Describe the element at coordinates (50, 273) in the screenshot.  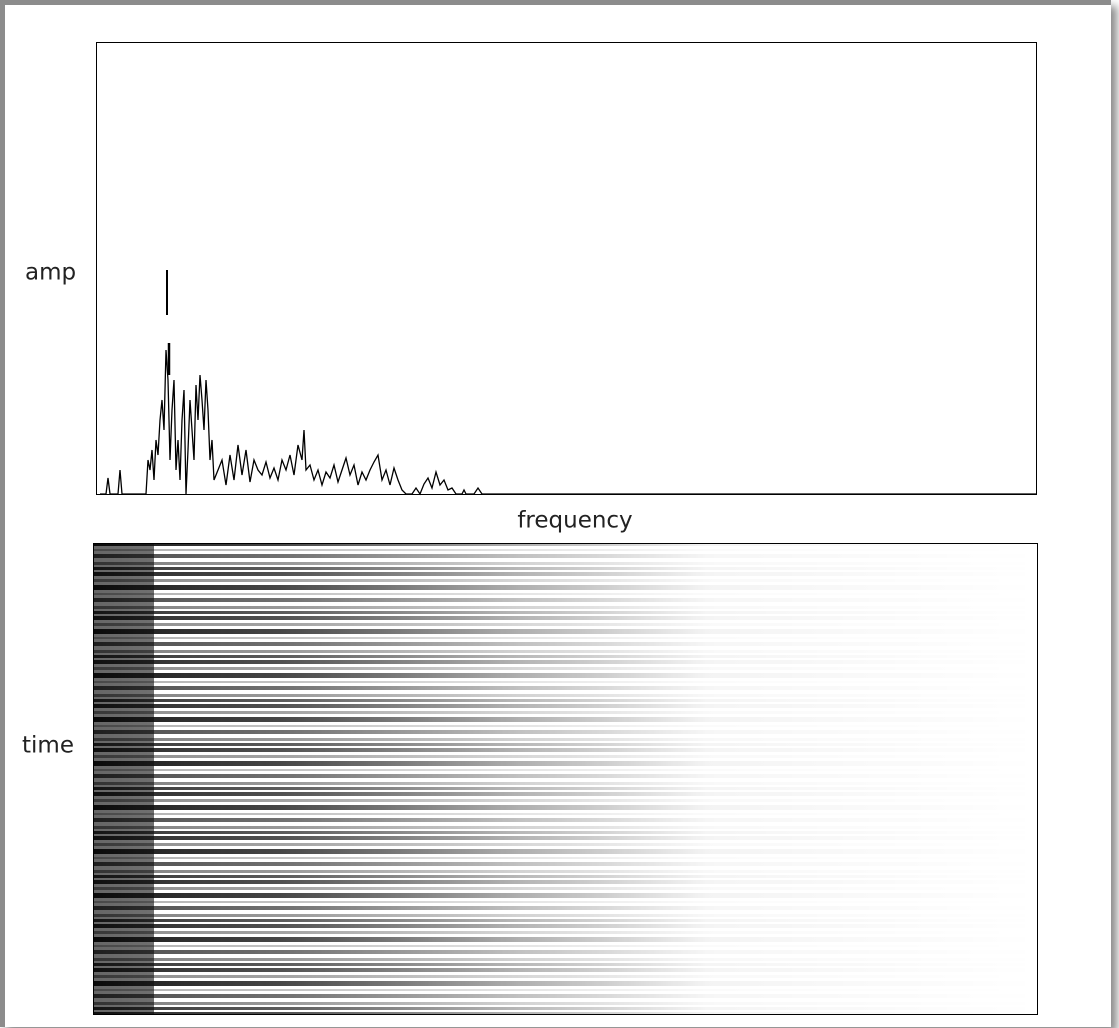
I see `y-axis-label: amp` at that location.